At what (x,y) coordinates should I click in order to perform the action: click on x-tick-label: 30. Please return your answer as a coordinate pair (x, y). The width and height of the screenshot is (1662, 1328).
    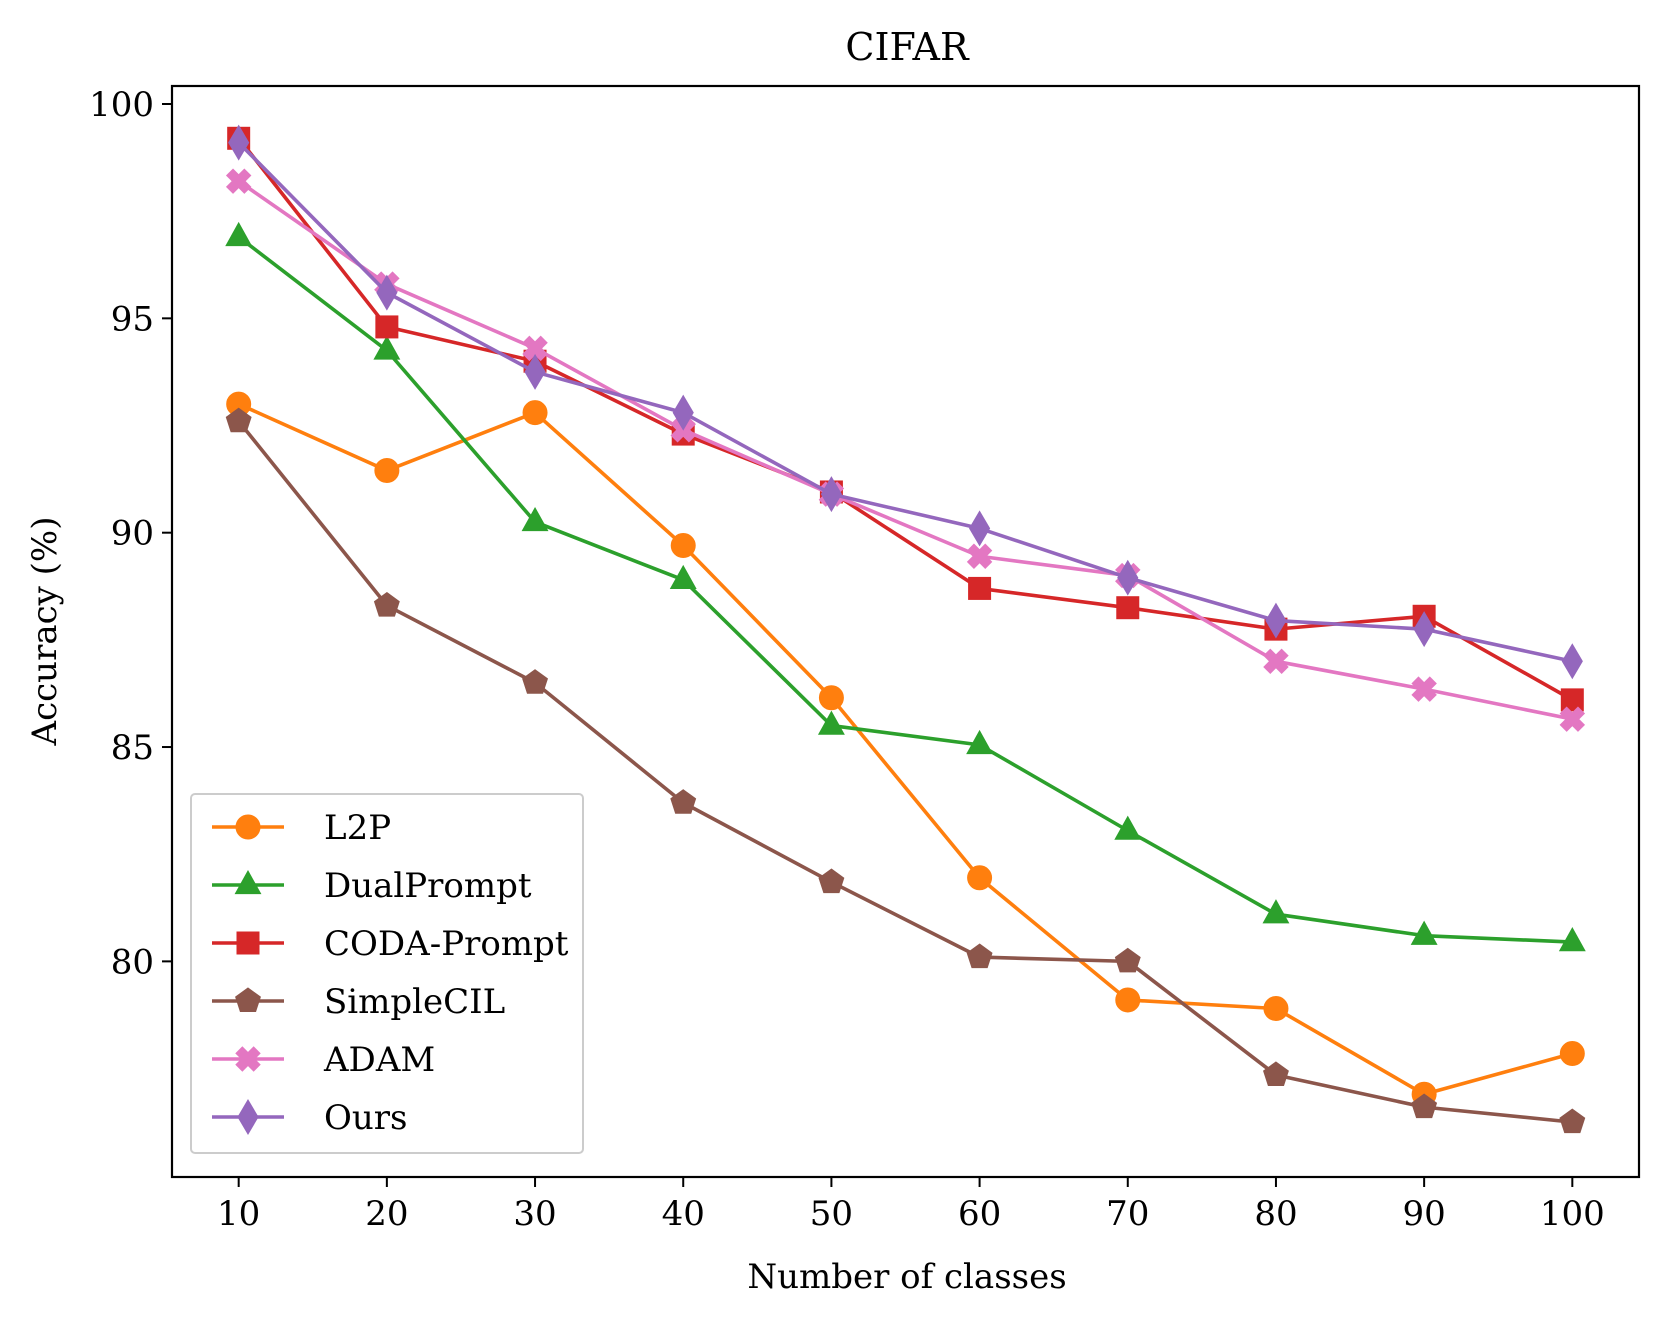
    Looking at the image, I should click on (534, 1214).